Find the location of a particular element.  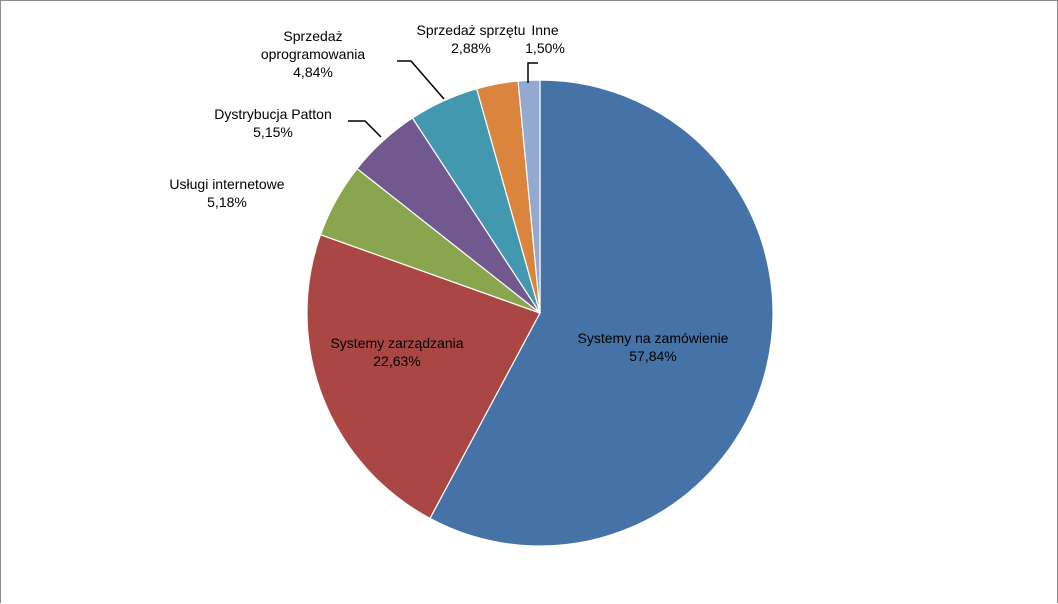

slice-value-label: 57,84% is located at coordinates (652, 356).